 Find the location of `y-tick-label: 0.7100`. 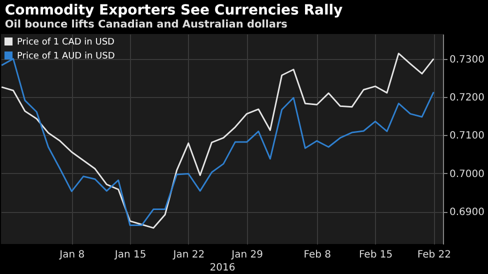

y-tick-label: 0.7100 is located at coordinates (467, 136).